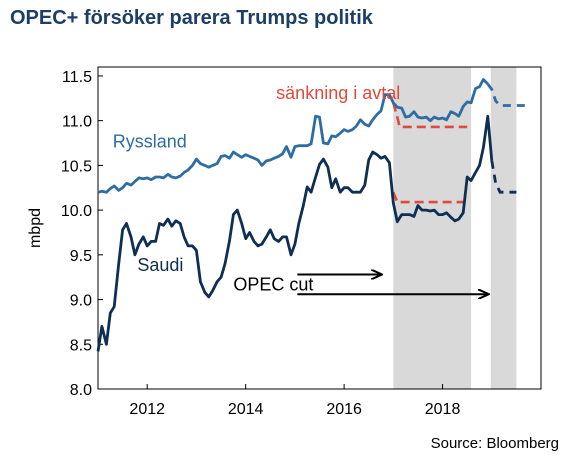 The height and width of the screenshot is (461, 577). What do you see at coordinates (507, 95) in the screenshot?
I see `forecast-line-ryssland` at bounding box center [507, 95].